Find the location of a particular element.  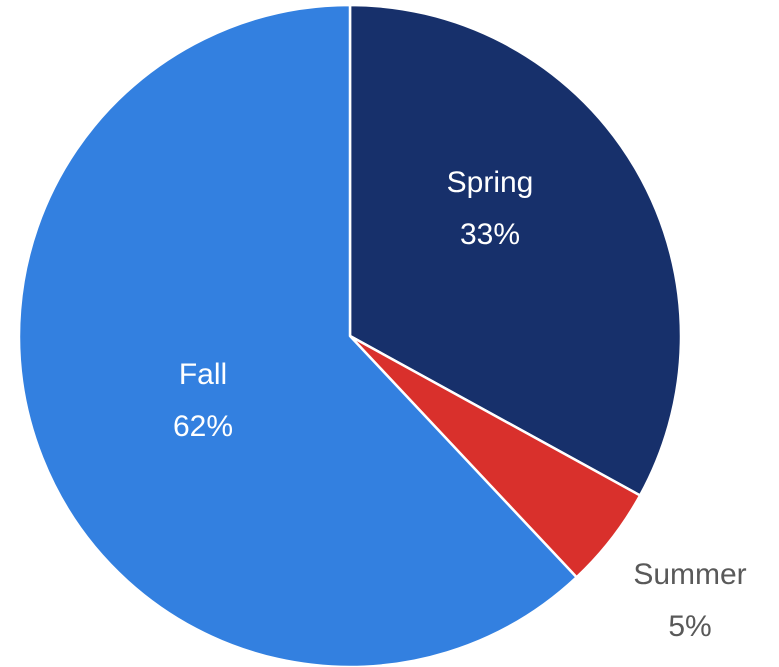

slice-label-value: 33% is located at coordinates (490, 234).